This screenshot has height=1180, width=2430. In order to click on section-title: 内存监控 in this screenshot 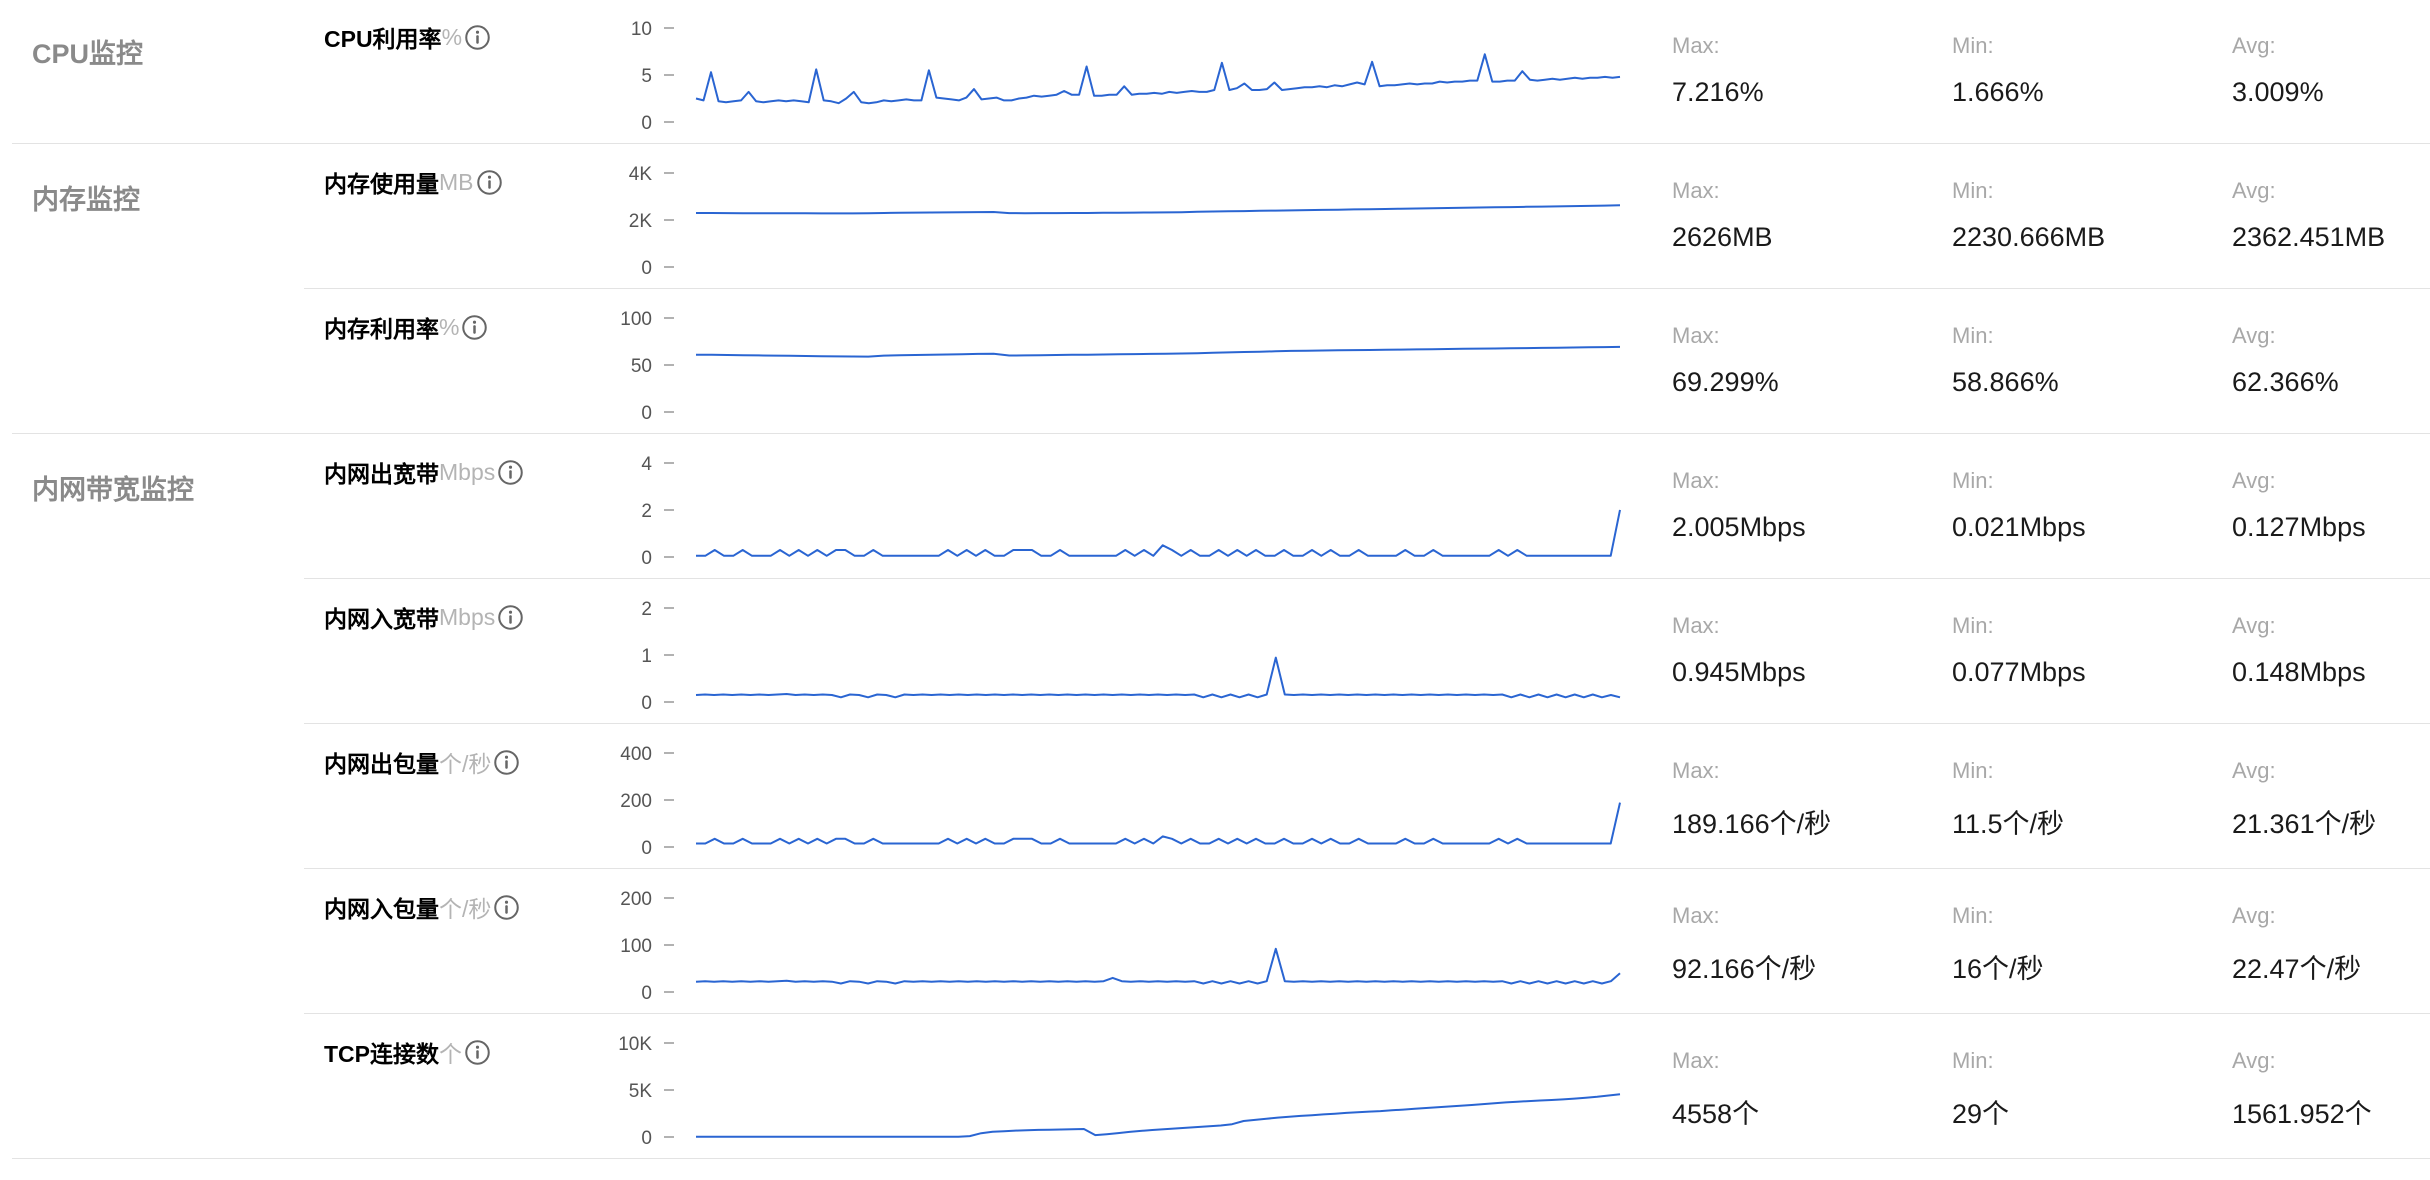, I will do `click(86, 200)`.